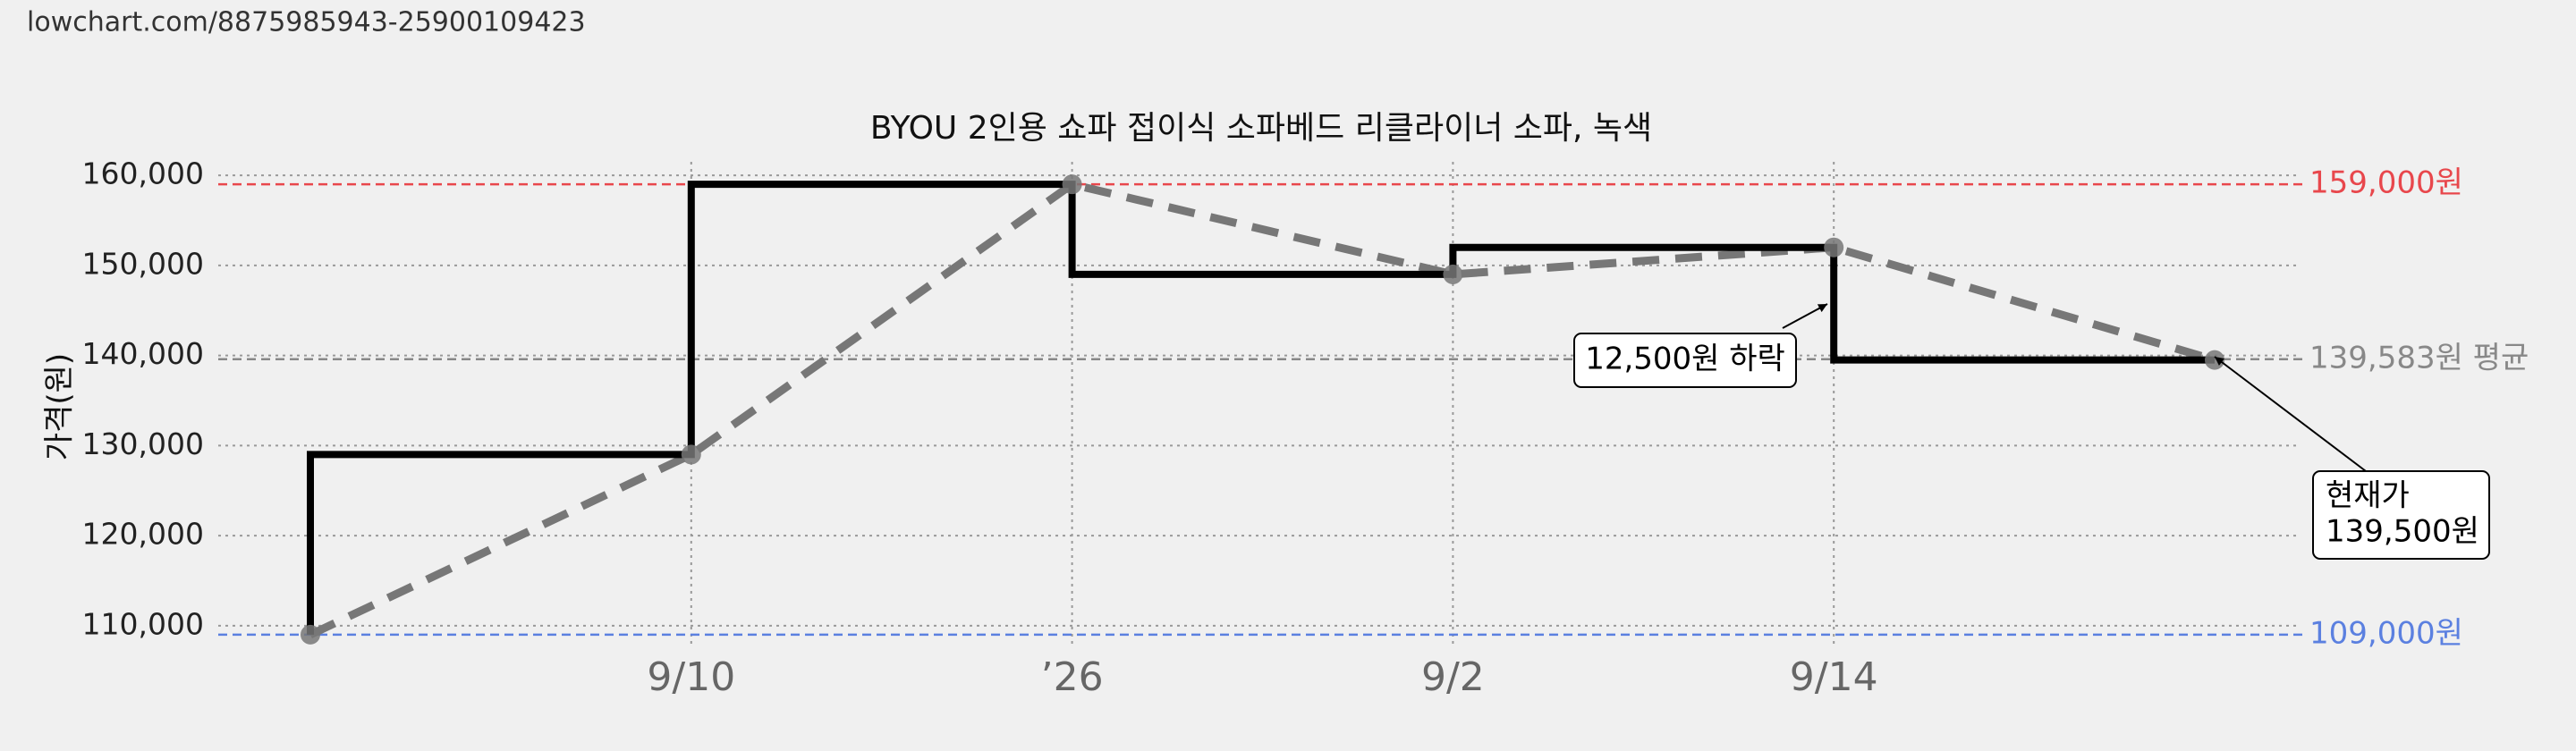 The image size is (2576, 751). What do you see at coordinates (2386, 183) in the screenshot?
I see `reference-label: 159,000원` at bounding box center [2386, 183].